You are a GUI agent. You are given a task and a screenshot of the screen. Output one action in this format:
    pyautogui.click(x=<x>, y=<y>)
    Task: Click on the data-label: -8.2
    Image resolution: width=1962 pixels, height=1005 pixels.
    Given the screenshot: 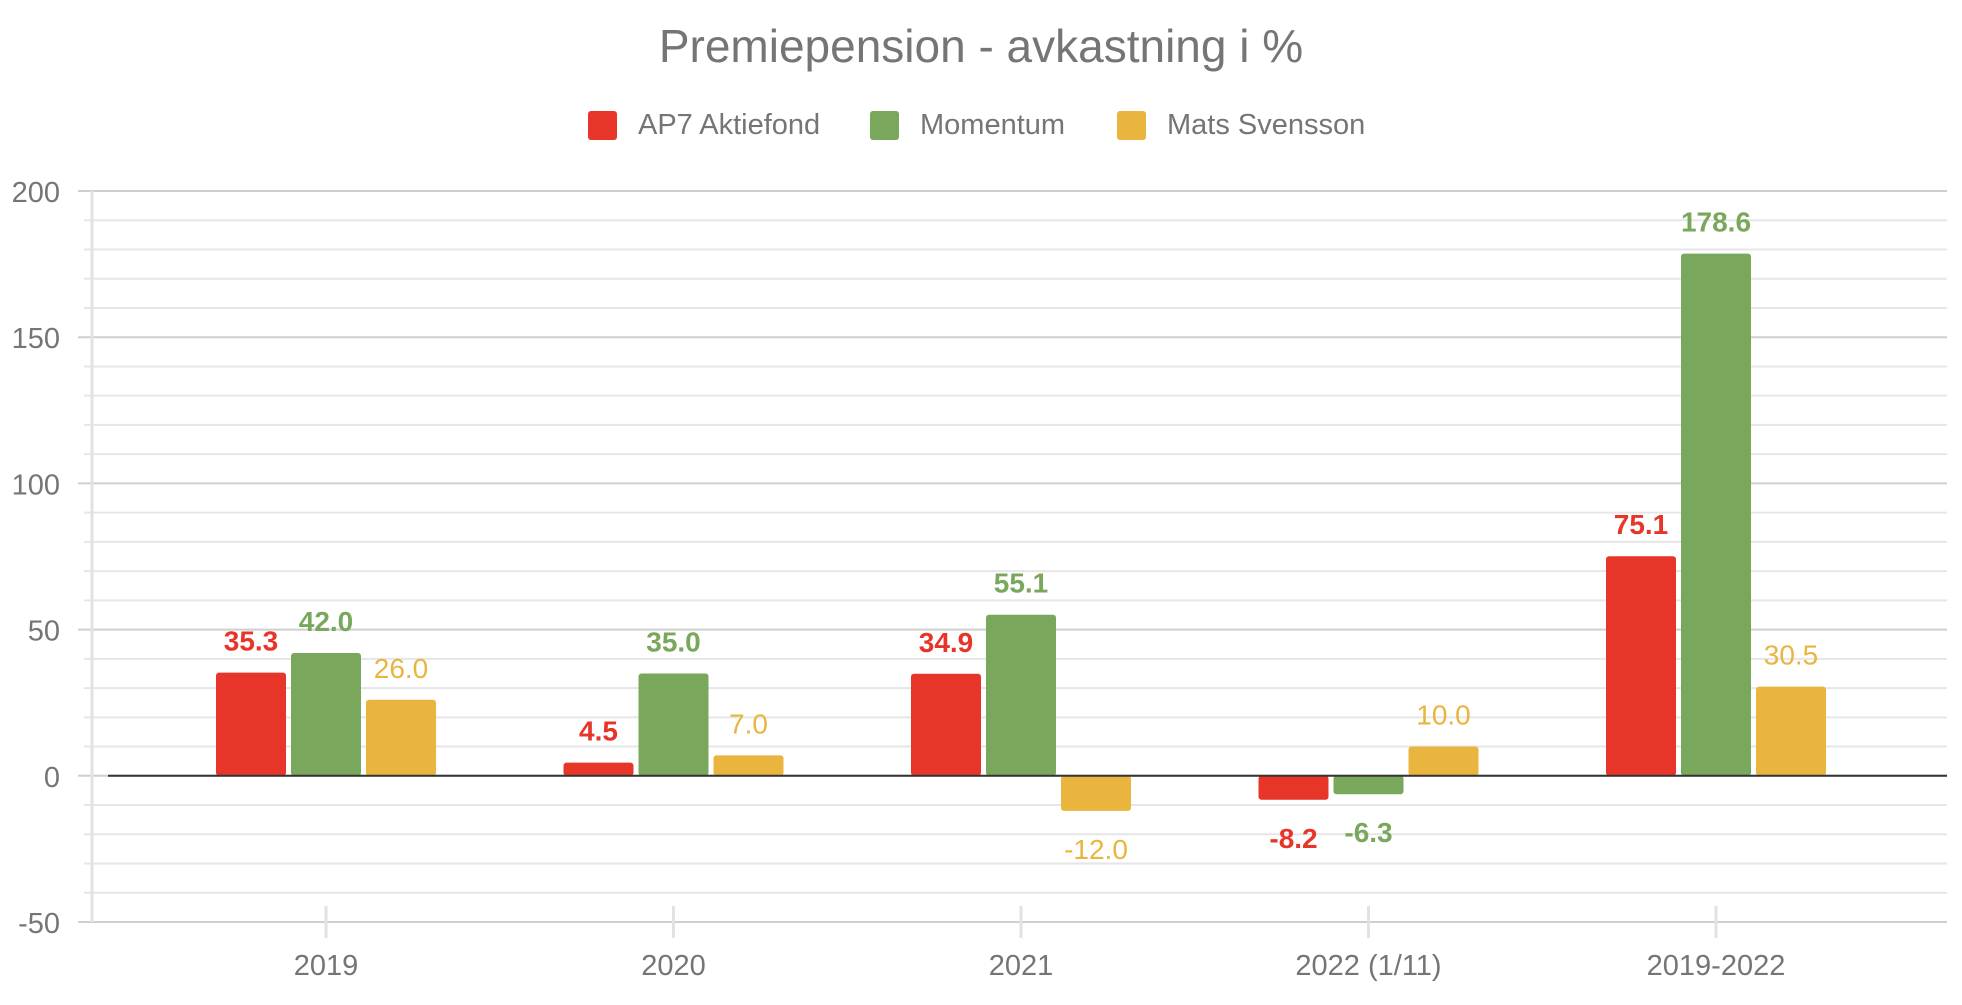 What is the action you would take?
    pyautogui.click(x=1293, y=838)
    